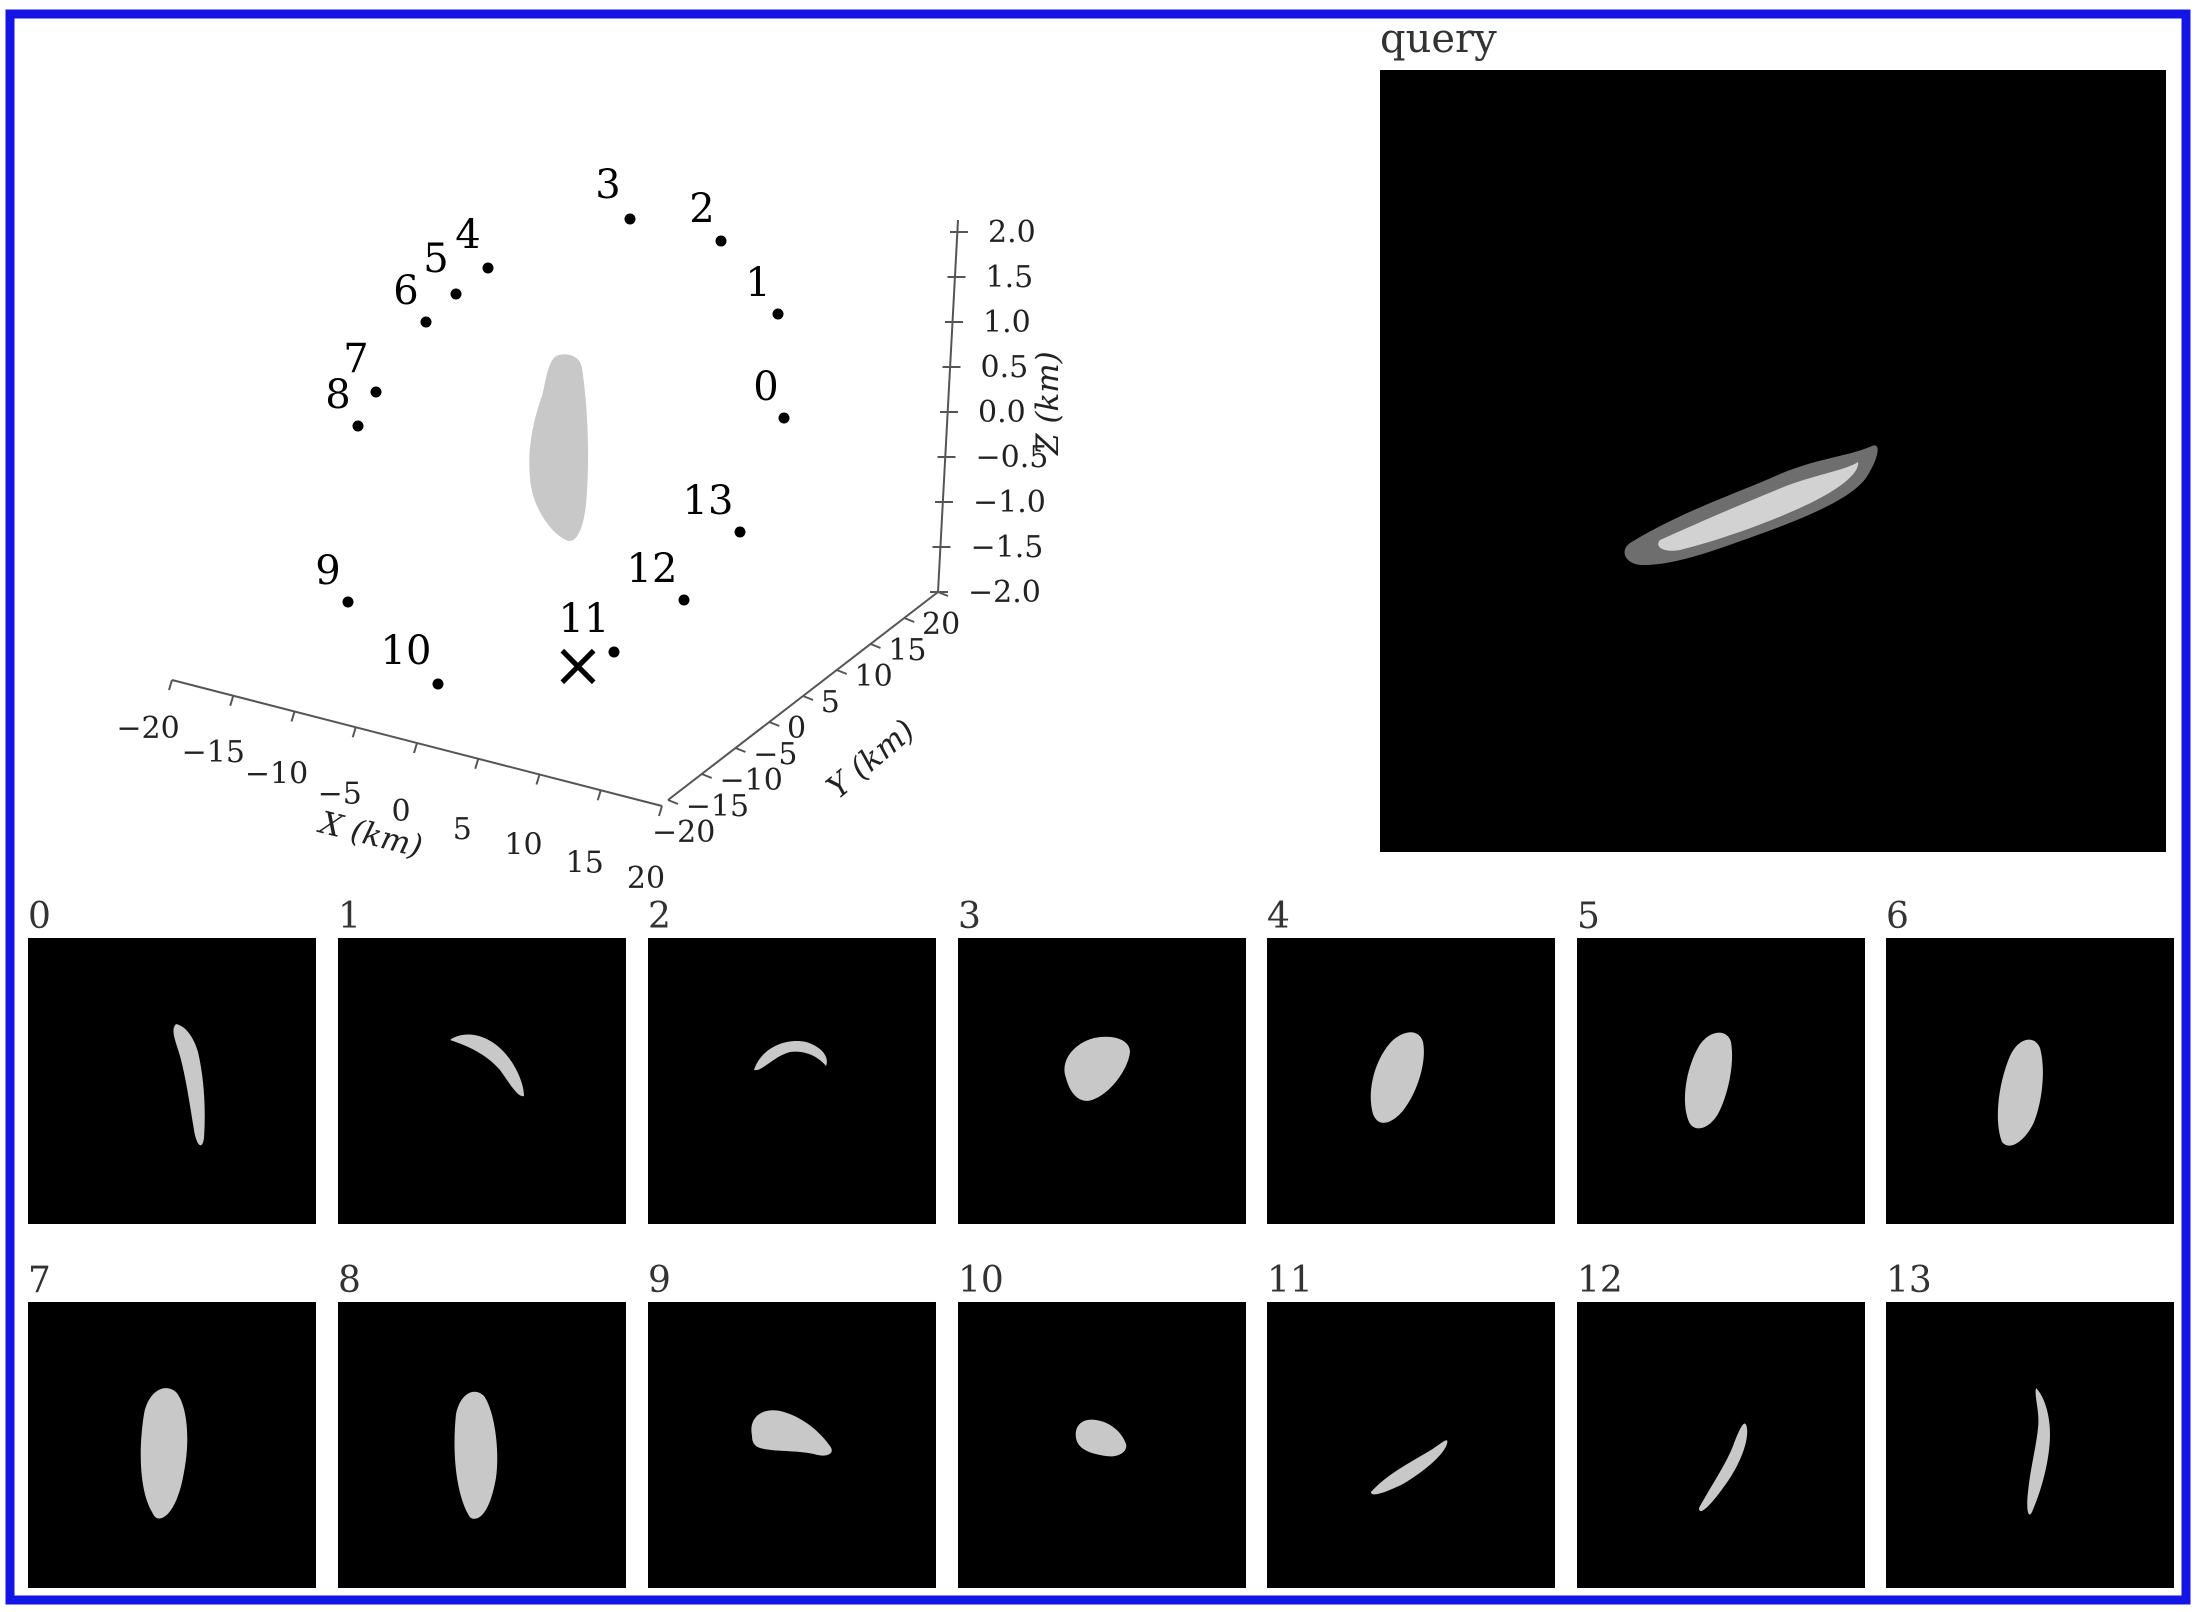 This screenshot has height=1612, width=2196. Describe the element at coordinates (830, 702) in the screenshot. I see `y-tick-label: 5` at that location.